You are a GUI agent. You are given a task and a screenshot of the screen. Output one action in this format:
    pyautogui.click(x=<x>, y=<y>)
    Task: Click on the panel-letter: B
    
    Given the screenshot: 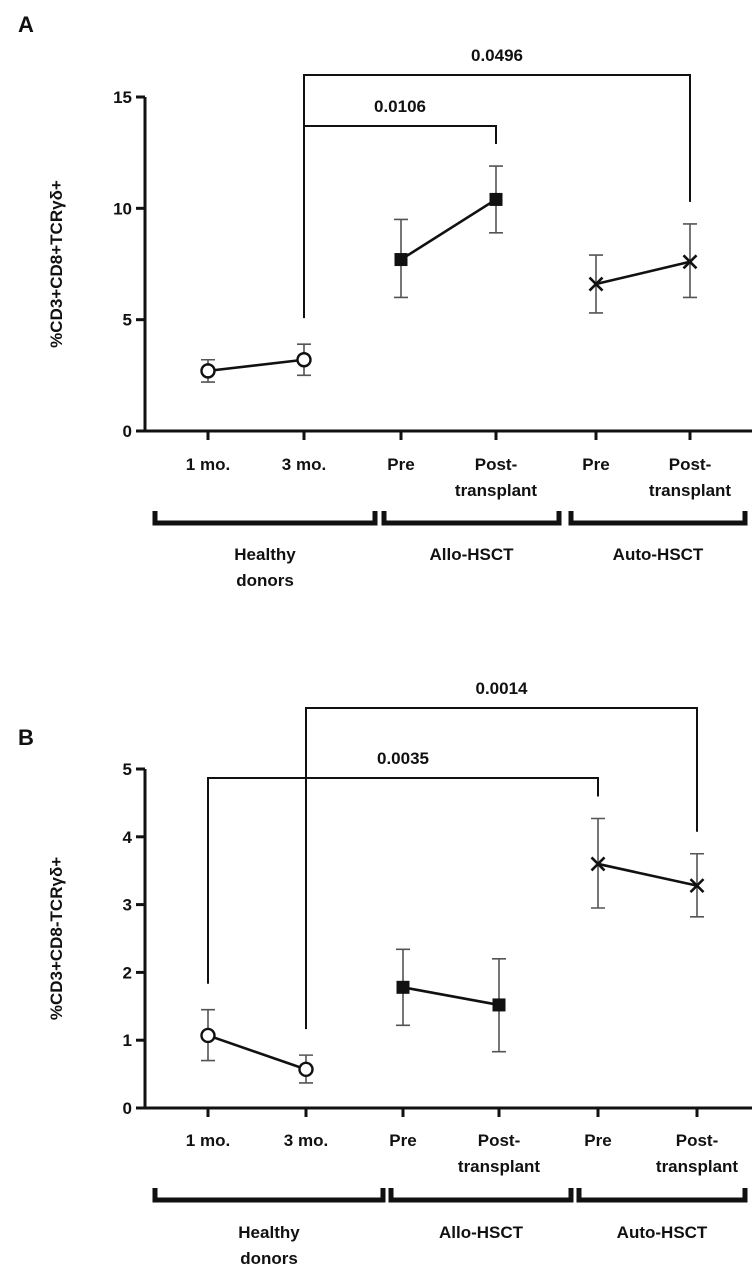 What is the action you would take?
    pyautogui.click(x=26, y=737)
    